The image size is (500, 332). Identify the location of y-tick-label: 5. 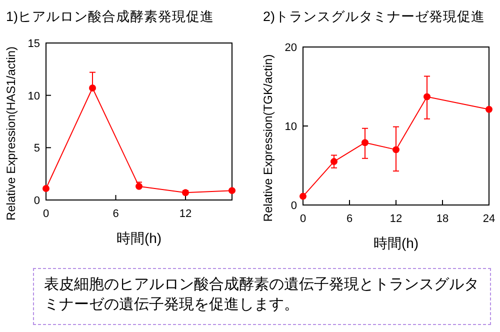
(37, 148).